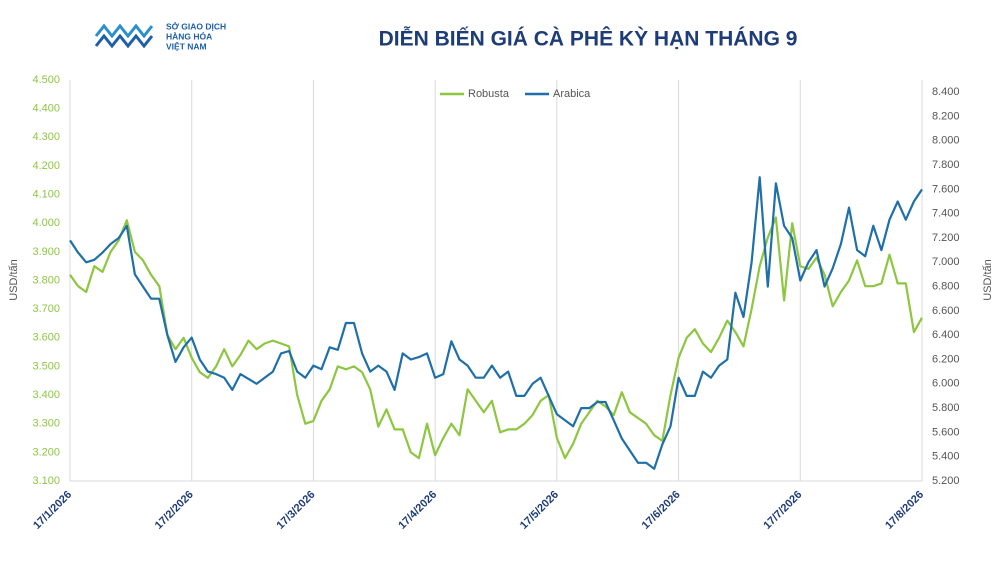 The width and height of the screenshot is (1000, 562). Describe the element at coordinates (946, 481) in the screenshot. I see `y2-tick-label: 5.200` at that location.